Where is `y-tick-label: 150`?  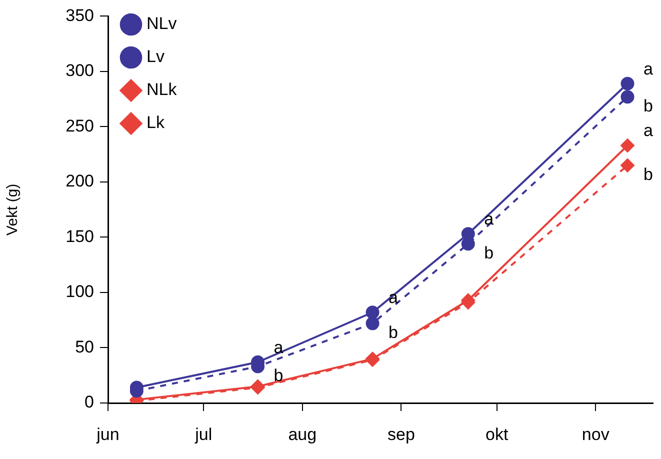 y-tick-label: 150 is located at coordinates (80, 236).